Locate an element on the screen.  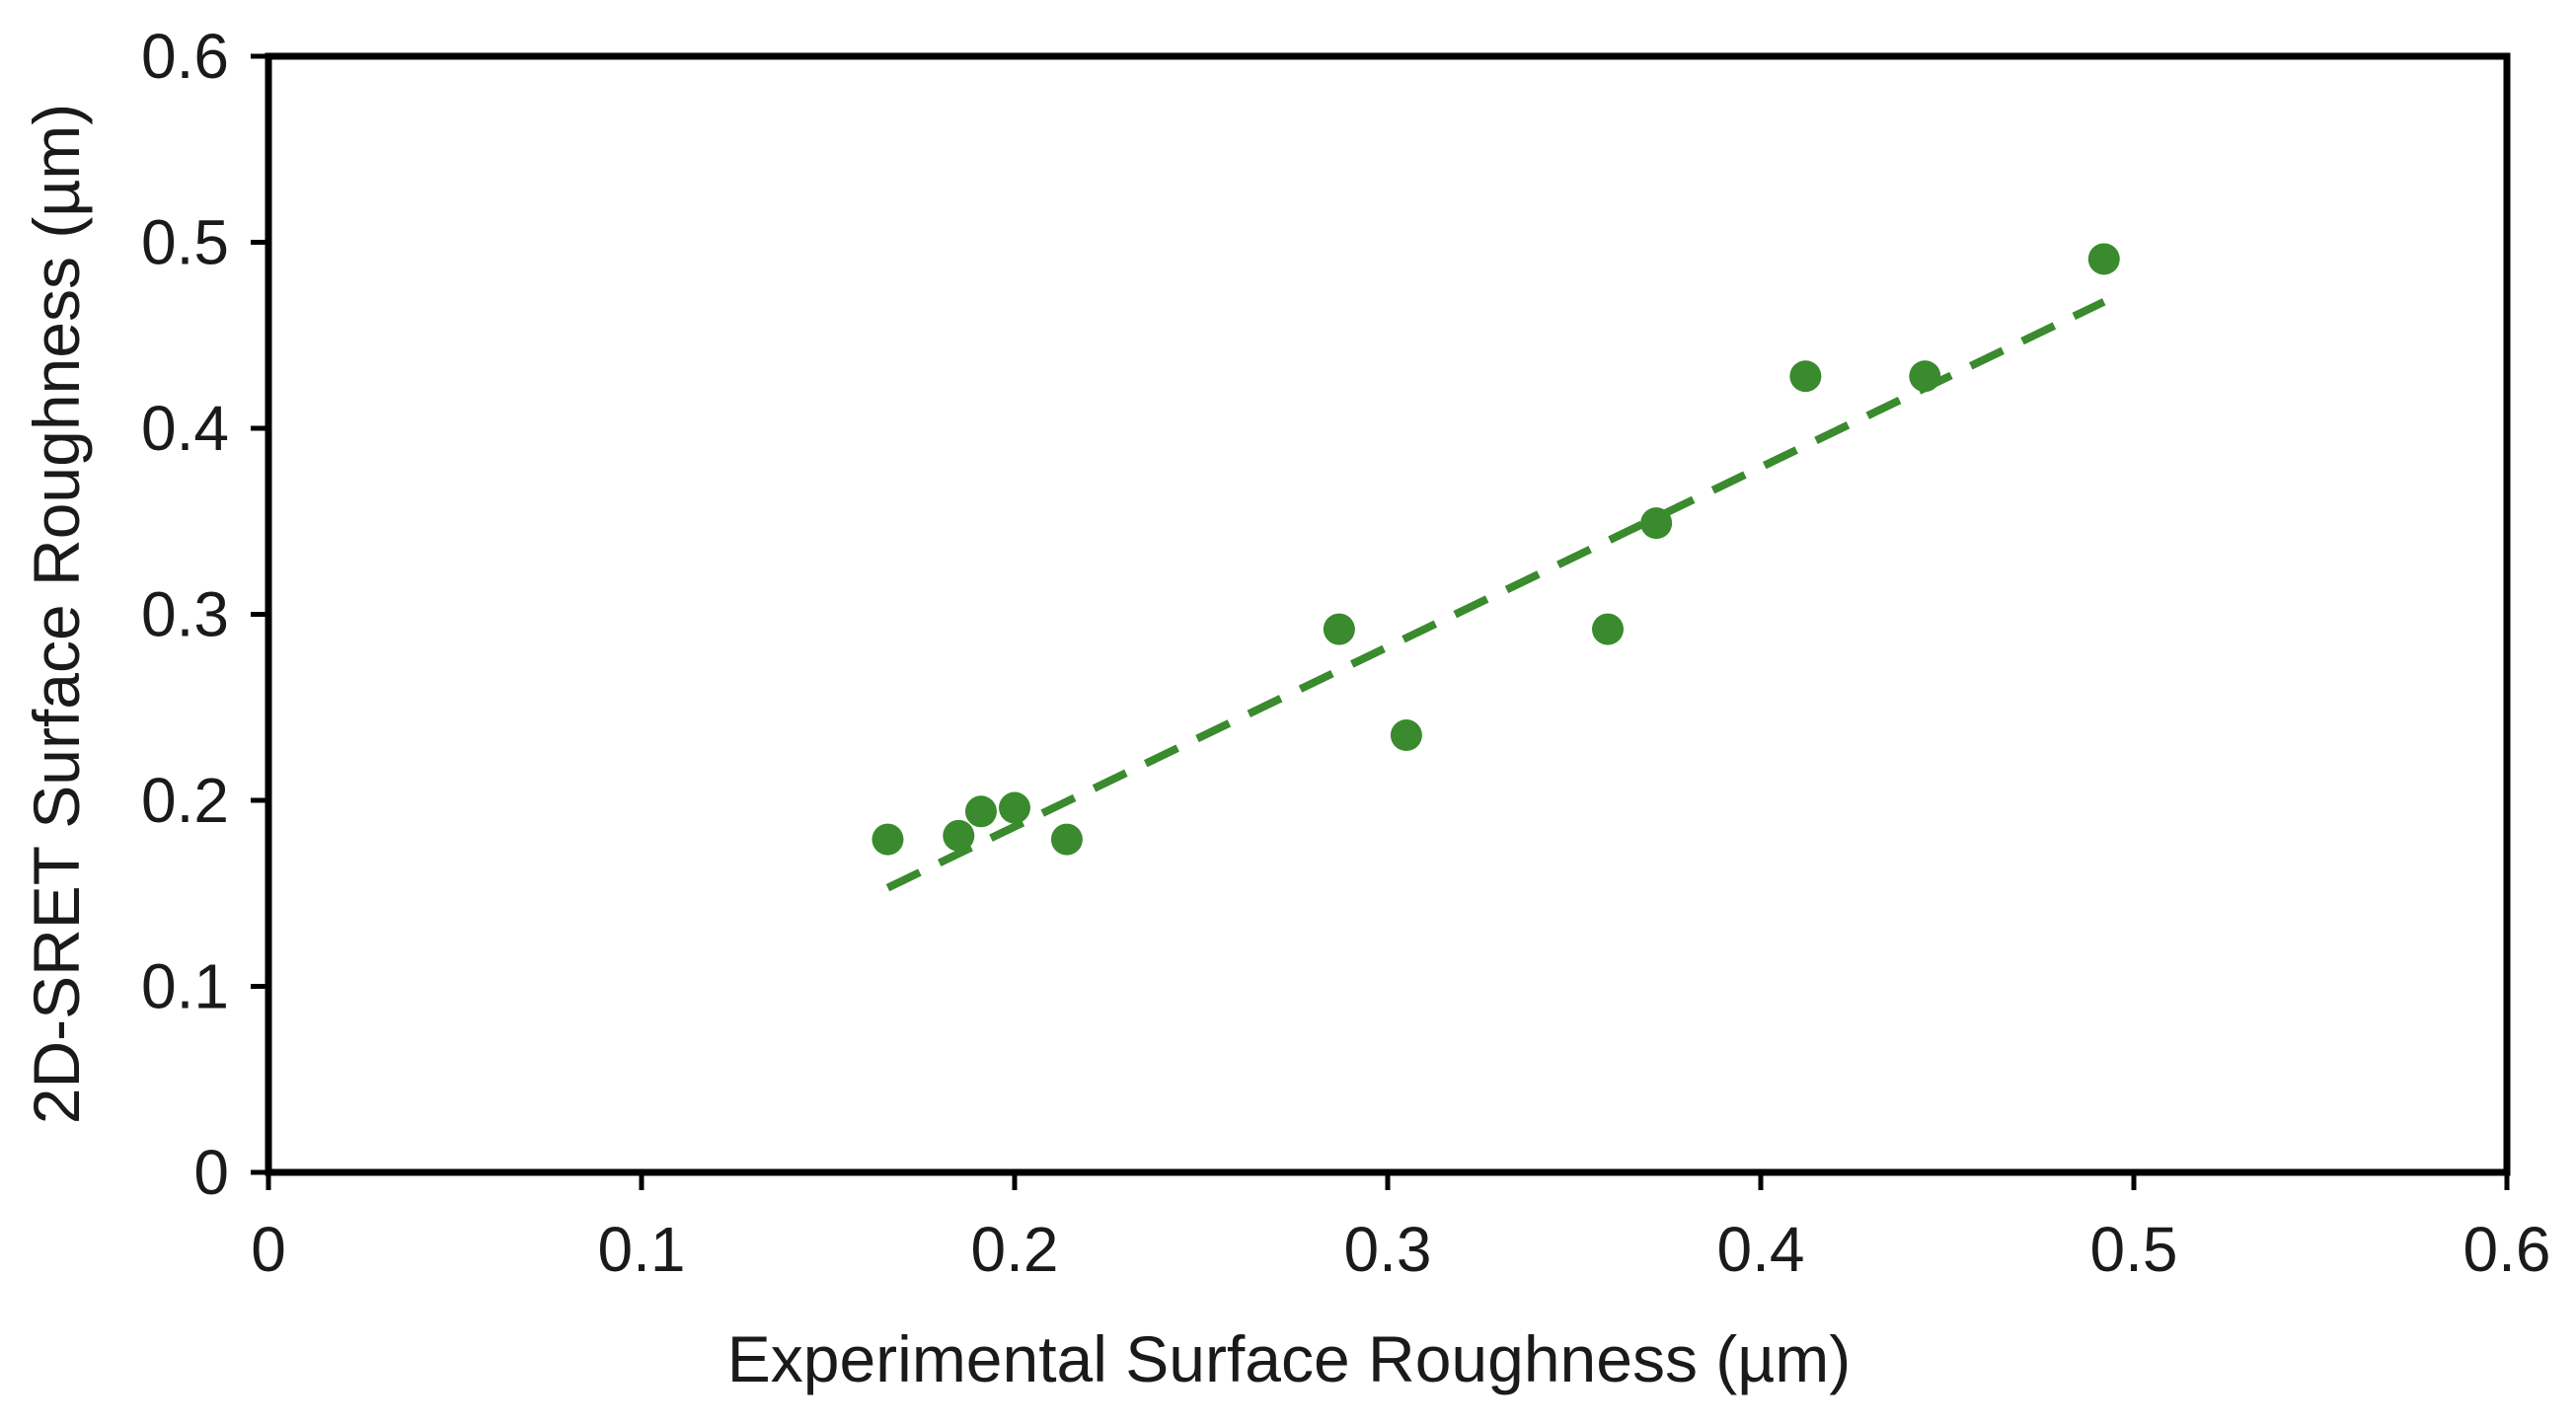
x-axis-ticks: 0 0.1 0.2 0.3 0.4 0.5 0.6 is located at coordinates (1400, 1228).